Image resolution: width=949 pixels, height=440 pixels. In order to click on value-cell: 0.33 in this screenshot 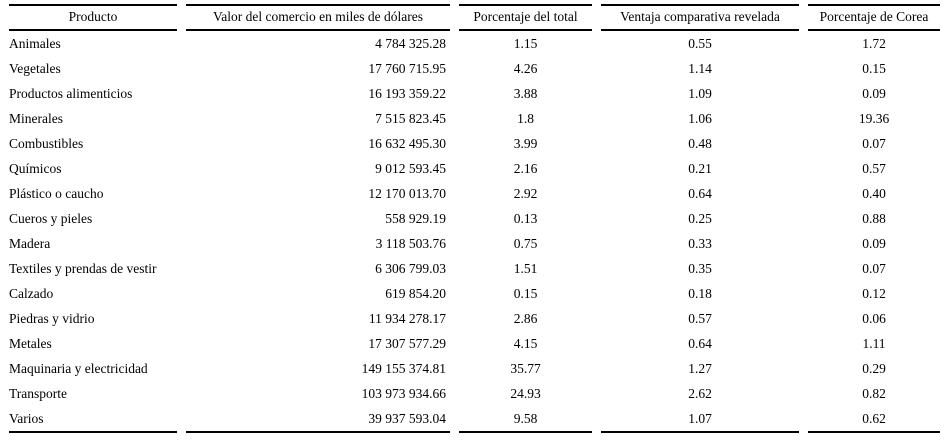, I will do `click(700, 243)`.